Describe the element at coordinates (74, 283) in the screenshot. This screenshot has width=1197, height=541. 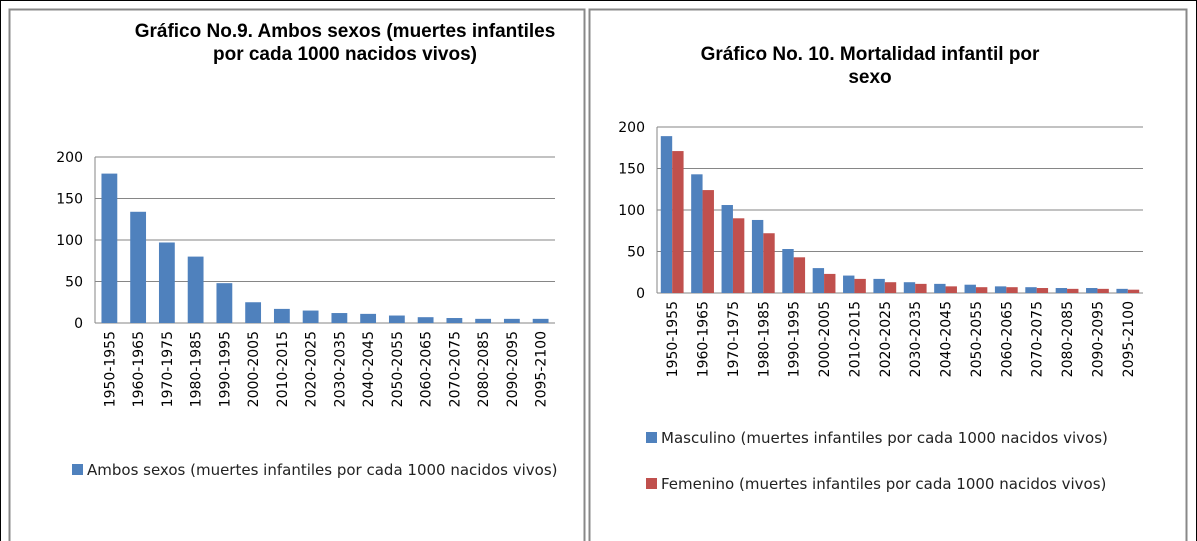
I see `y-tick-label: 50` at that location.